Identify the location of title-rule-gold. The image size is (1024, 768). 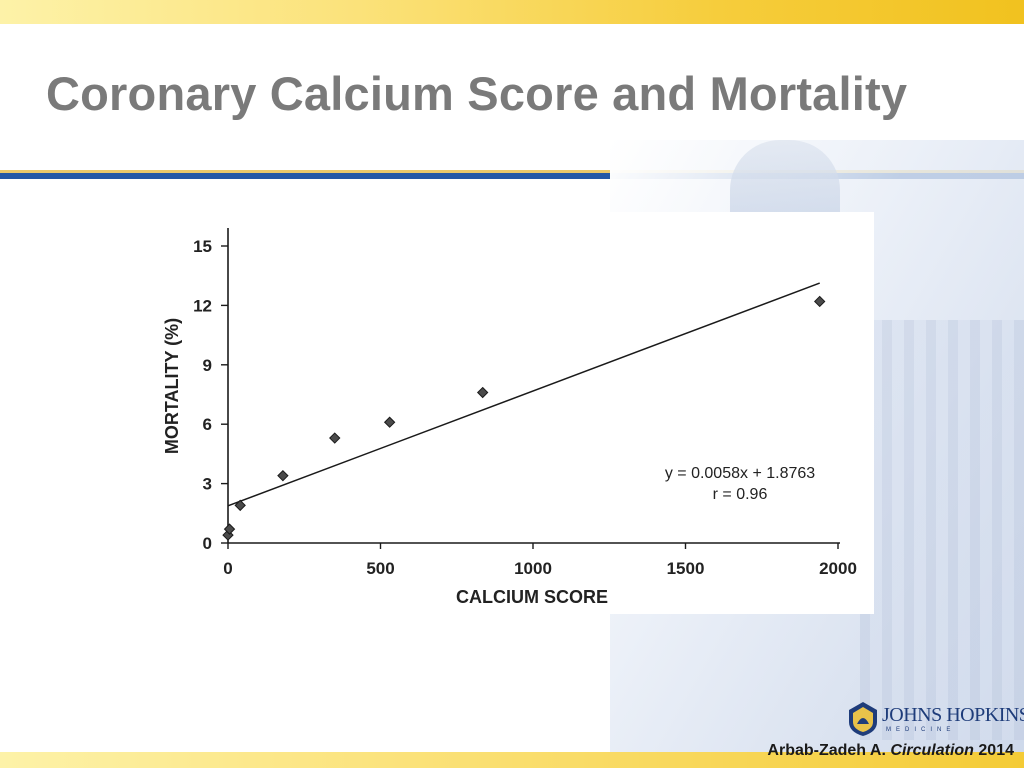
(512, 171).